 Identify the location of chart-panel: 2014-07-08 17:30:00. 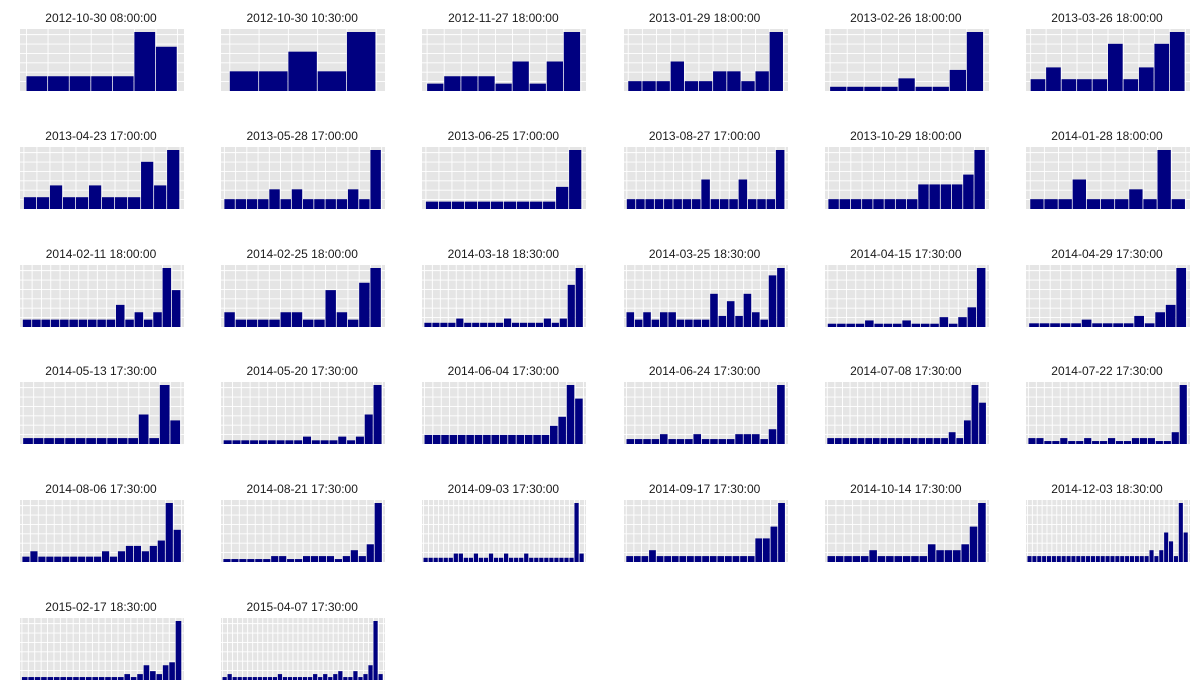
(906, 405).